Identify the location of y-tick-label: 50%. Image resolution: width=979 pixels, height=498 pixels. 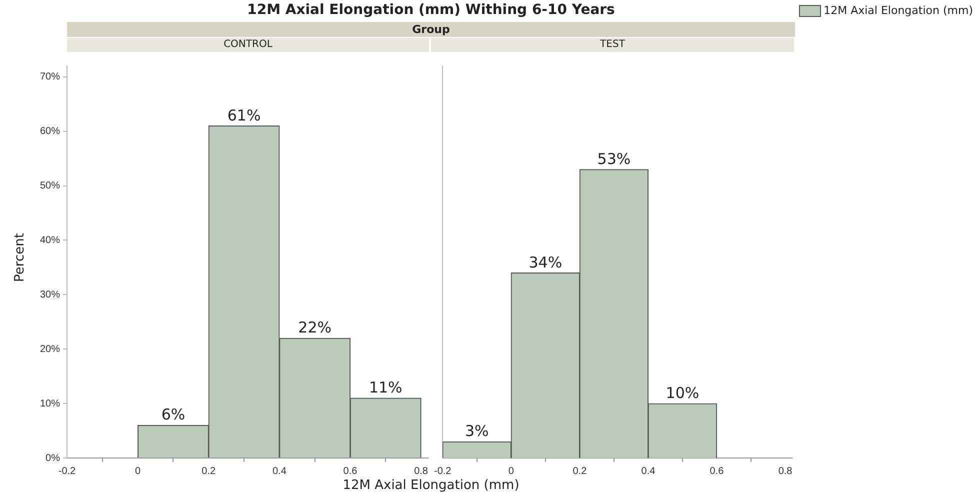
(50, 186).